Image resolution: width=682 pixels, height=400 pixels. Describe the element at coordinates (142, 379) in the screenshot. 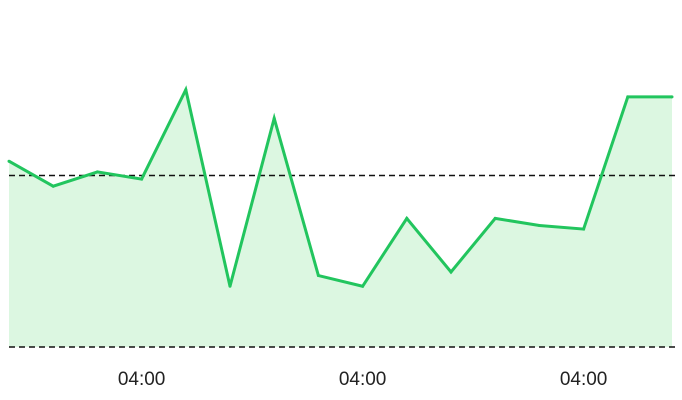

I see `x-tick-label-0: 04:00` at that location.